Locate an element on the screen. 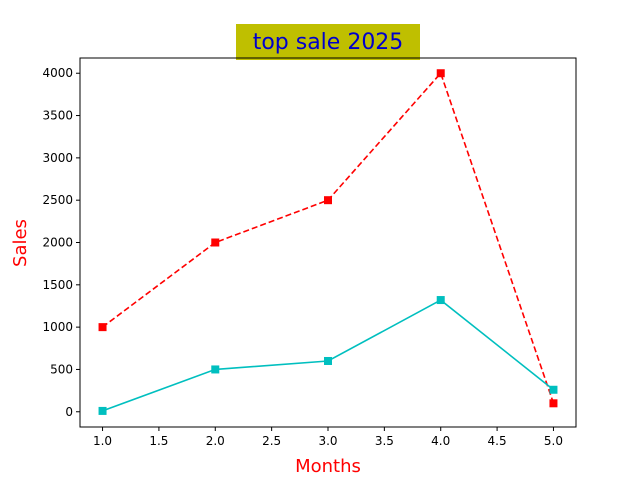 Image resolution: width=640 pixels, height=480 pixels. y-tick-label: 1500 is located at coordinates (57, 285).